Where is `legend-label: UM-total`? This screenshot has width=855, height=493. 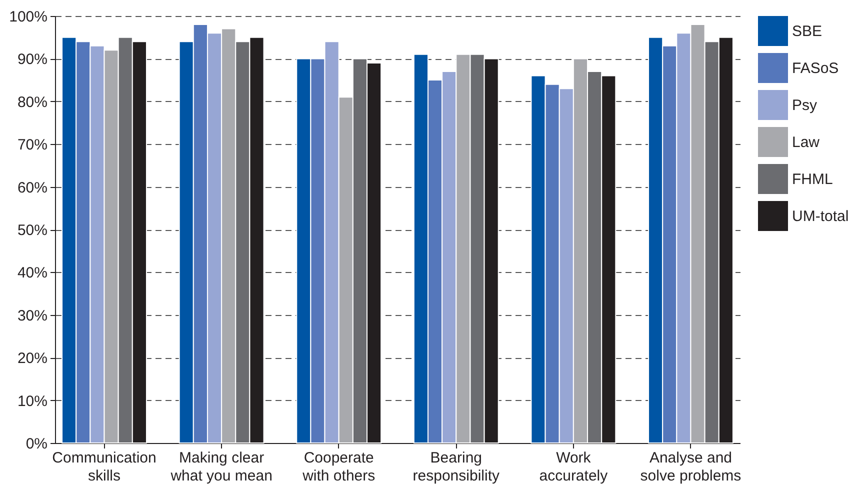 legend-label: UM-total is located at coordinates (820, 216).